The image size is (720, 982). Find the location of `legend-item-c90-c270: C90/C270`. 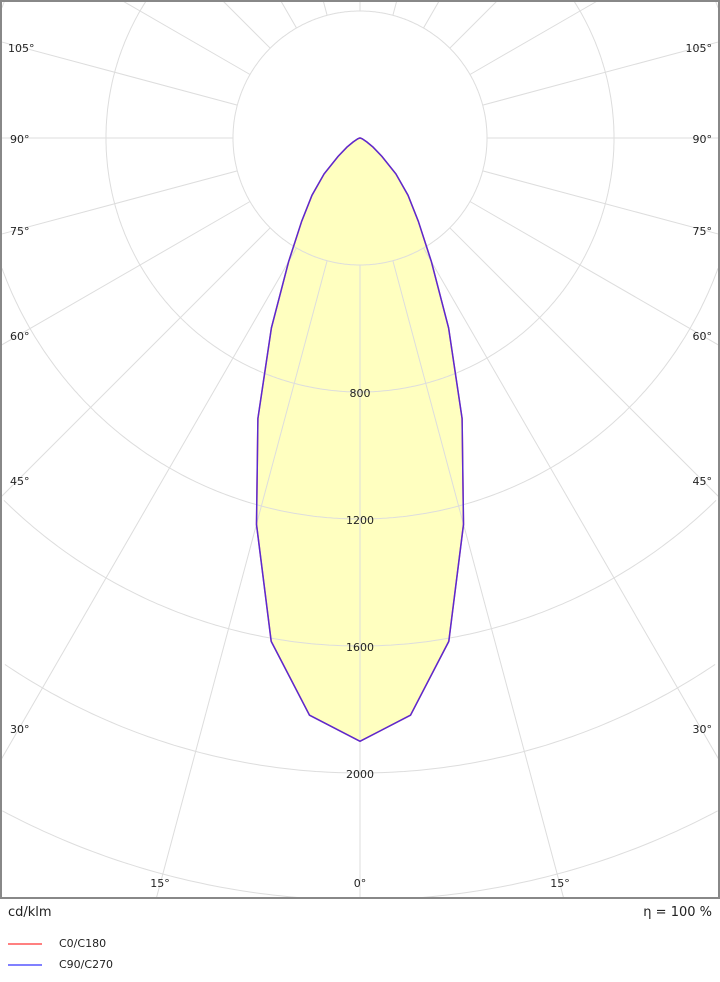

legend-item-c90-c270: C90/C270 is located at coordinates (60, 964).